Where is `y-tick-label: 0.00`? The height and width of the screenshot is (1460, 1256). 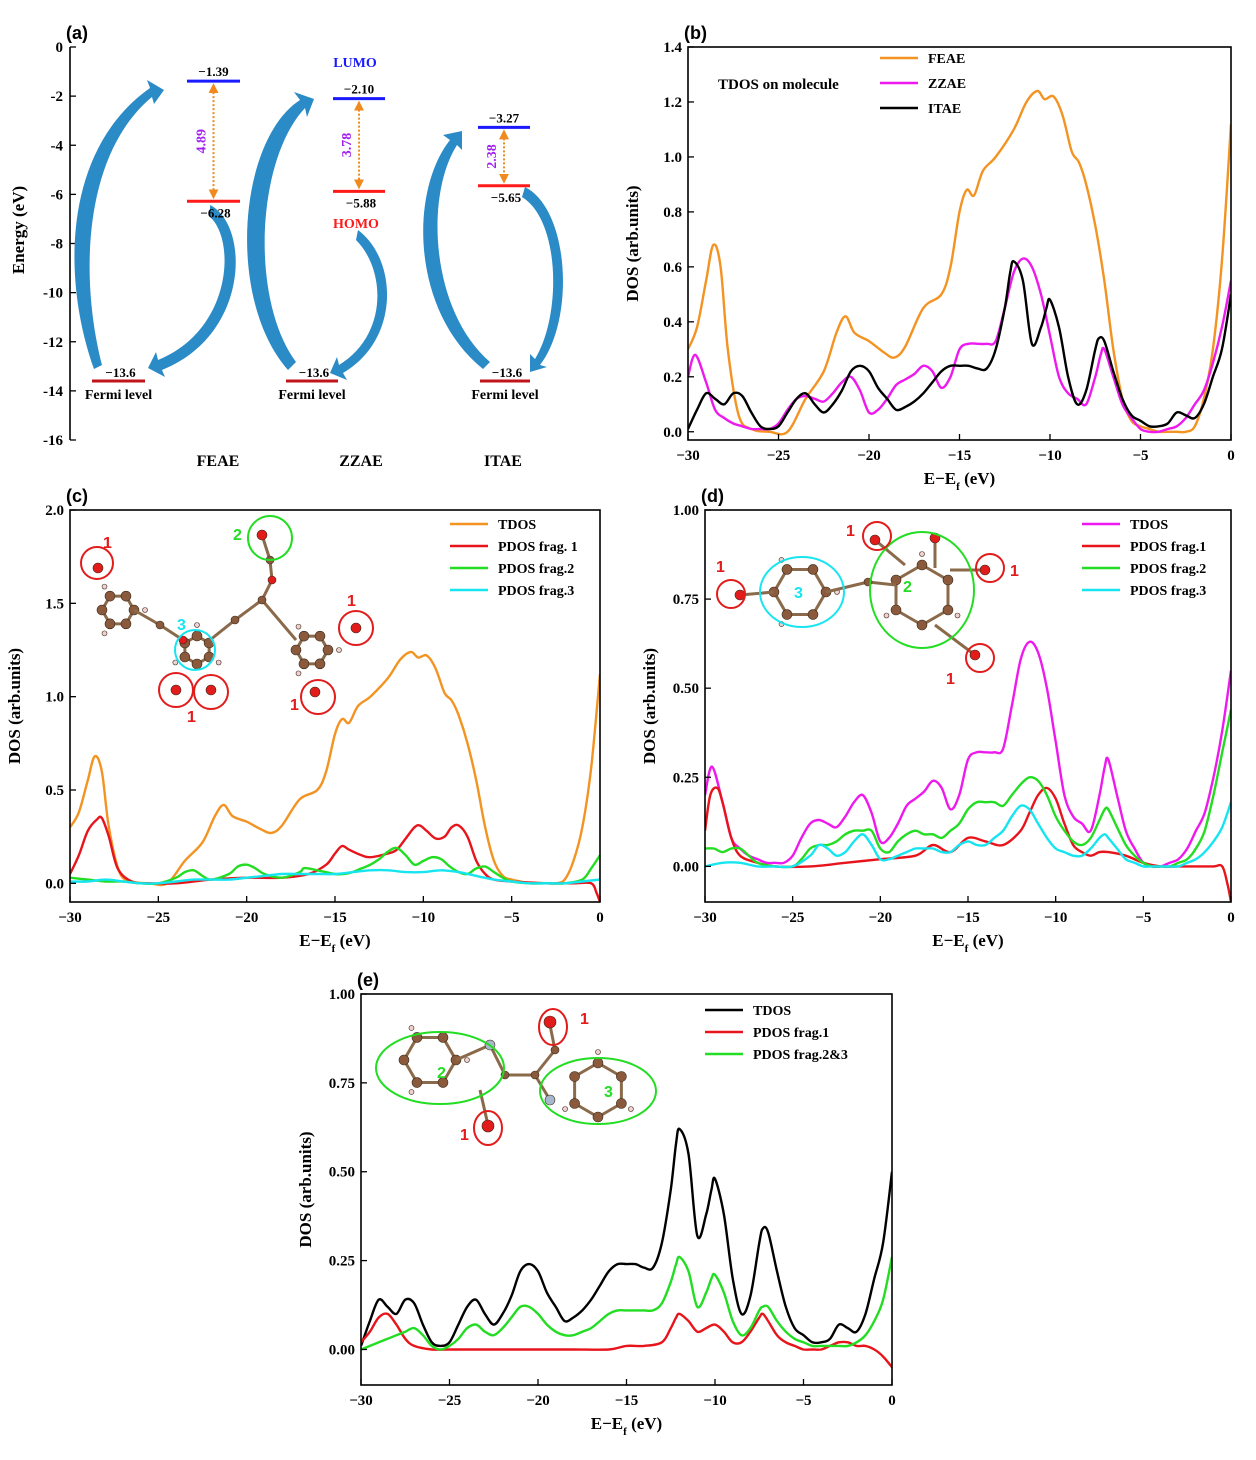 y-tick-label: 0.00 is located at coordinates (342, 1350).